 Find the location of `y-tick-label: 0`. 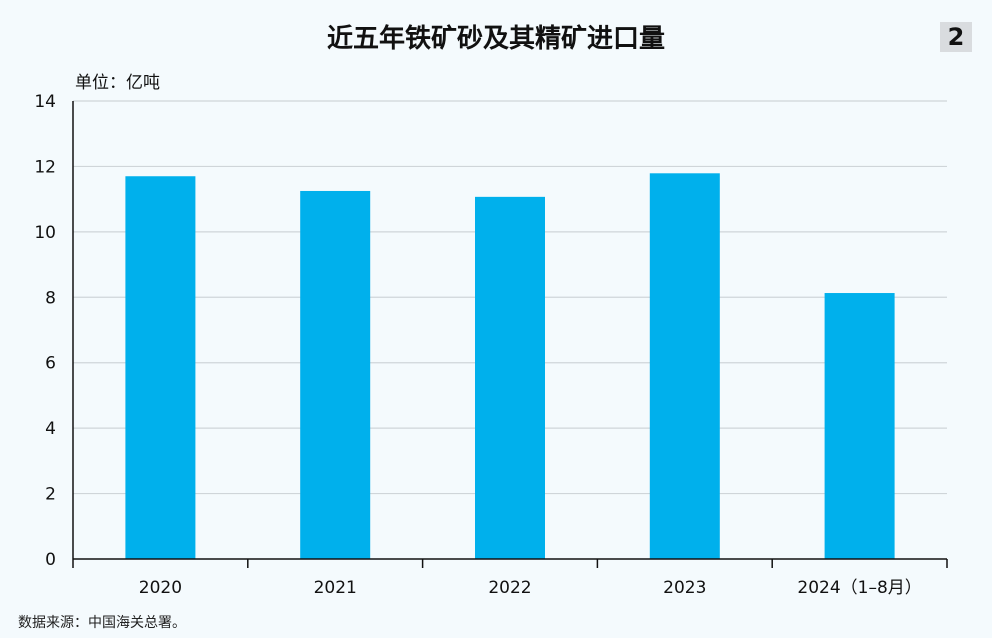

y-tick-label: 0 is located at coordinates (50, 560).